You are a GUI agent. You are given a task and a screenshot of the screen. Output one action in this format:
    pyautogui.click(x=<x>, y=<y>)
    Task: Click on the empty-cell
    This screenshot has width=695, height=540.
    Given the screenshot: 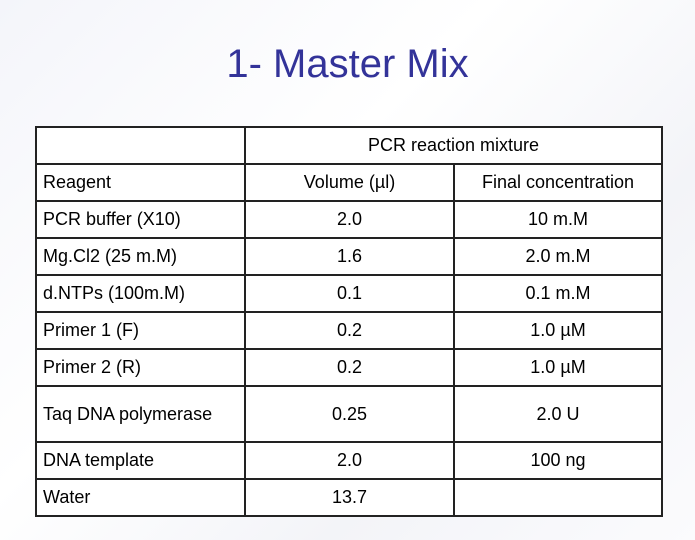 What is the action you would take?
    pyautogui.click(x=140, y=145)
    